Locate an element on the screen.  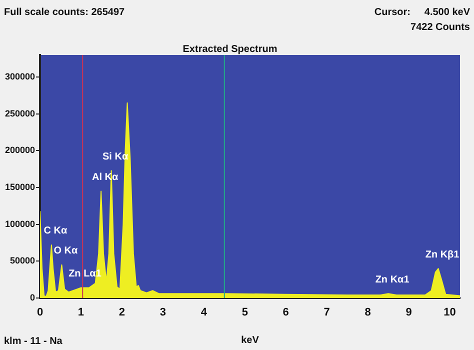
x-tick-label: 9 is located at coordinates (409, 312).